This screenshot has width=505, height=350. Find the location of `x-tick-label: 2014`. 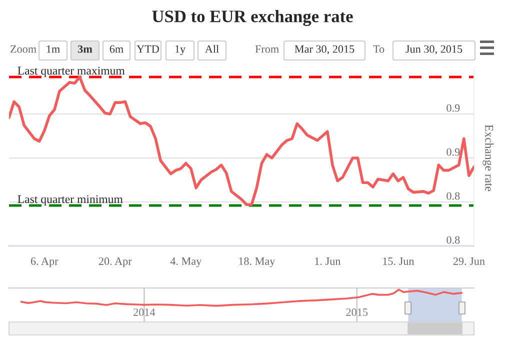

x-tick-label: 2014 is located at coordinates (145, 312).